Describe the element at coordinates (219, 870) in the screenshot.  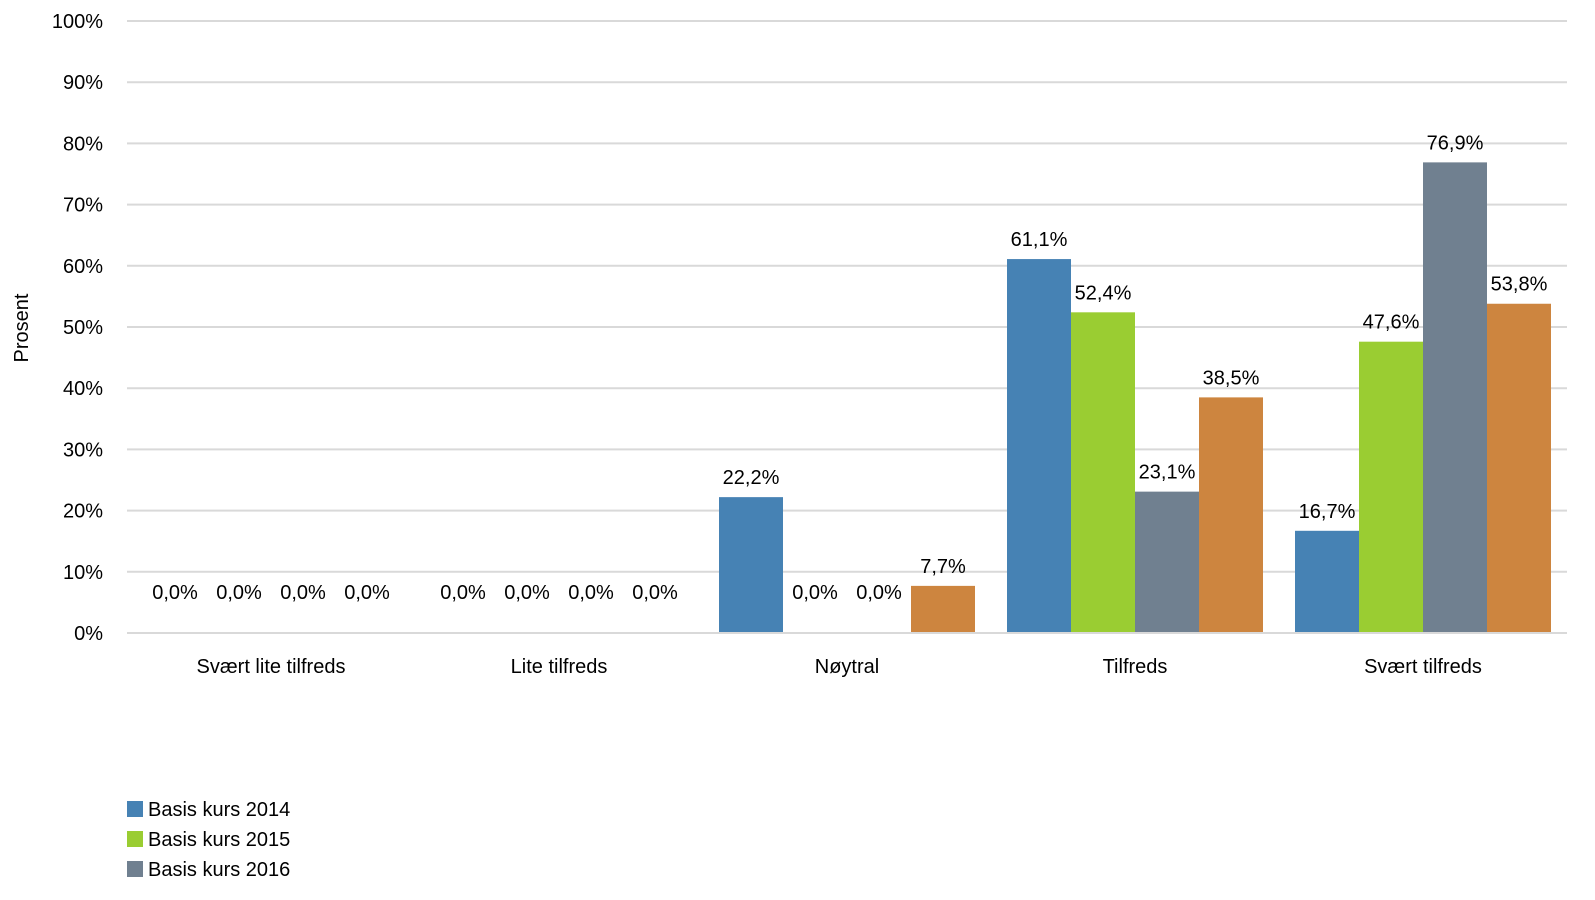
I see `legend-label: Basis kurs 2016` at that location.